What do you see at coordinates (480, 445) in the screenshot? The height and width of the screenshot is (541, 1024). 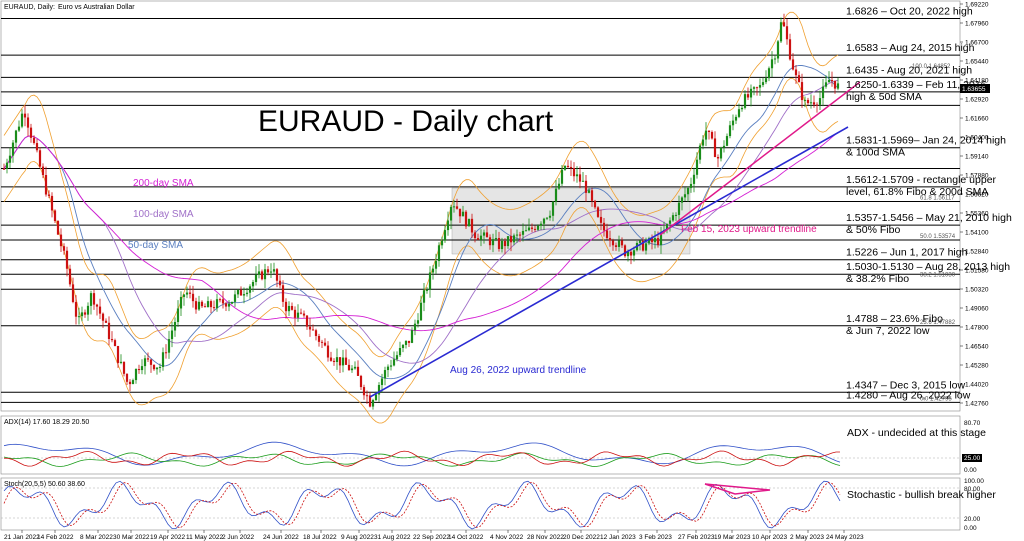 I see `adx-panel-frame` at bounding box center [480, 445].